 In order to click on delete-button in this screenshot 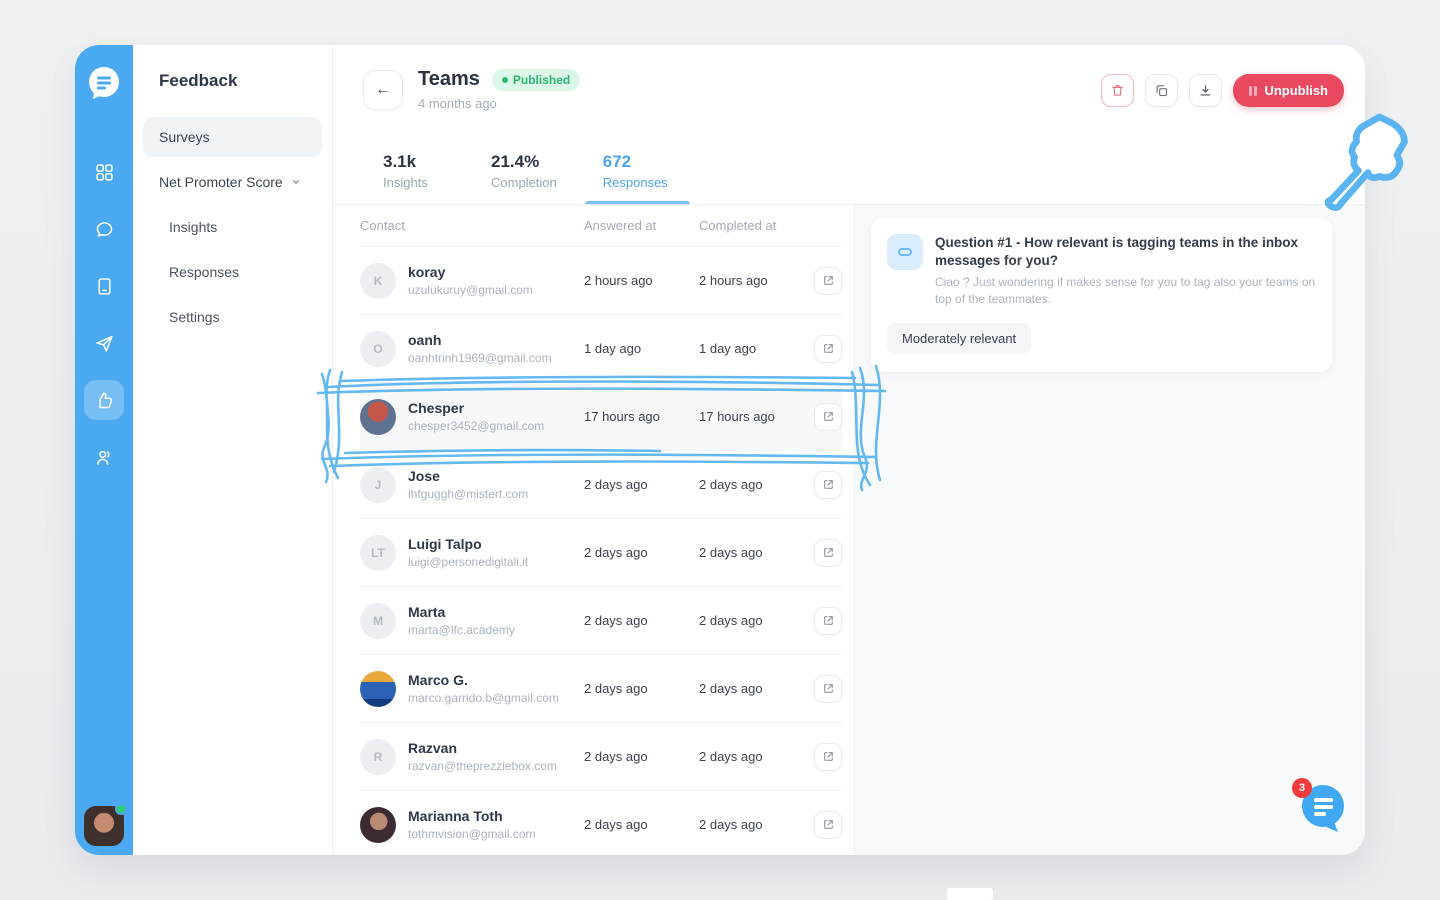, I will do `click(1118, 90)`.